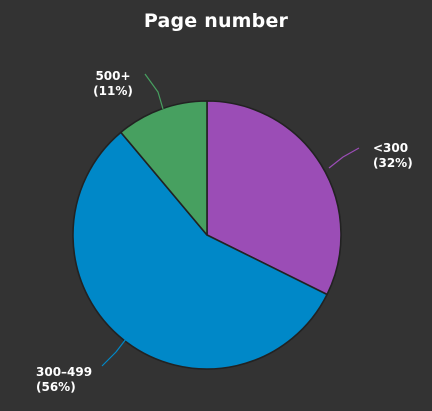  I want to click on slice-label-name: 500+, so click(112, 76).